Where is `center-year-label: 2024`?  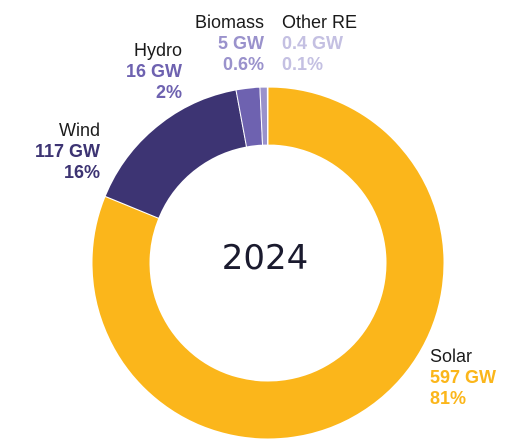 center-year-label: 2024 is located at coordinates (265, 258).